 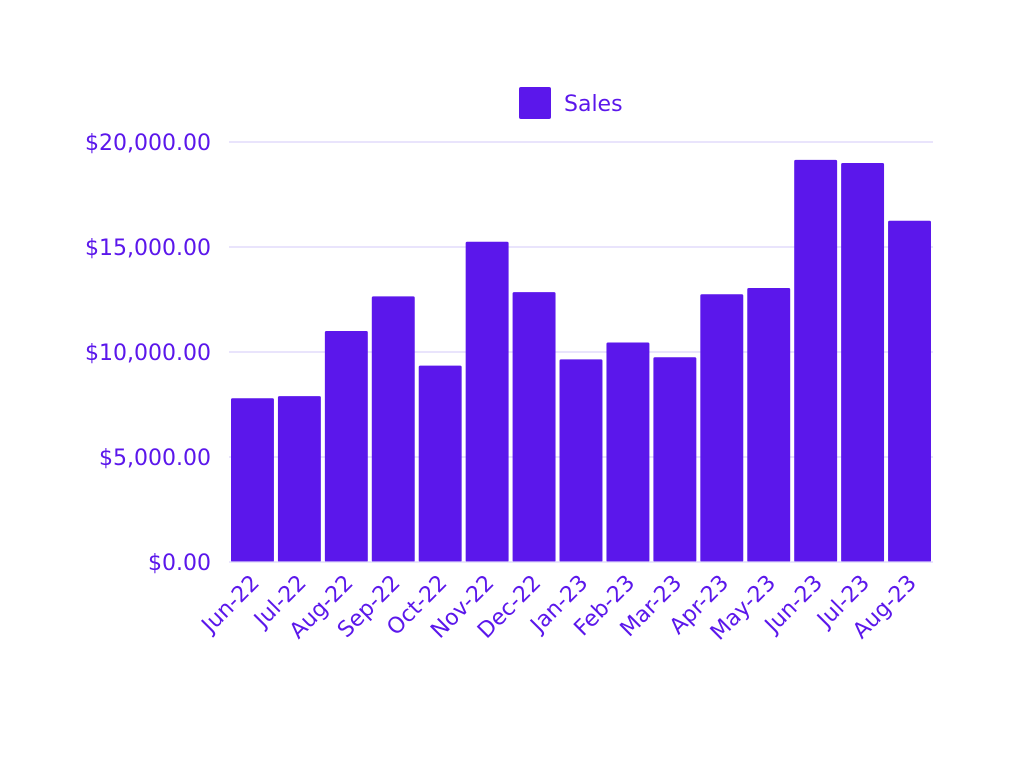 I want to click on legend-label-sales: Sales, so click(x=593, y=104).